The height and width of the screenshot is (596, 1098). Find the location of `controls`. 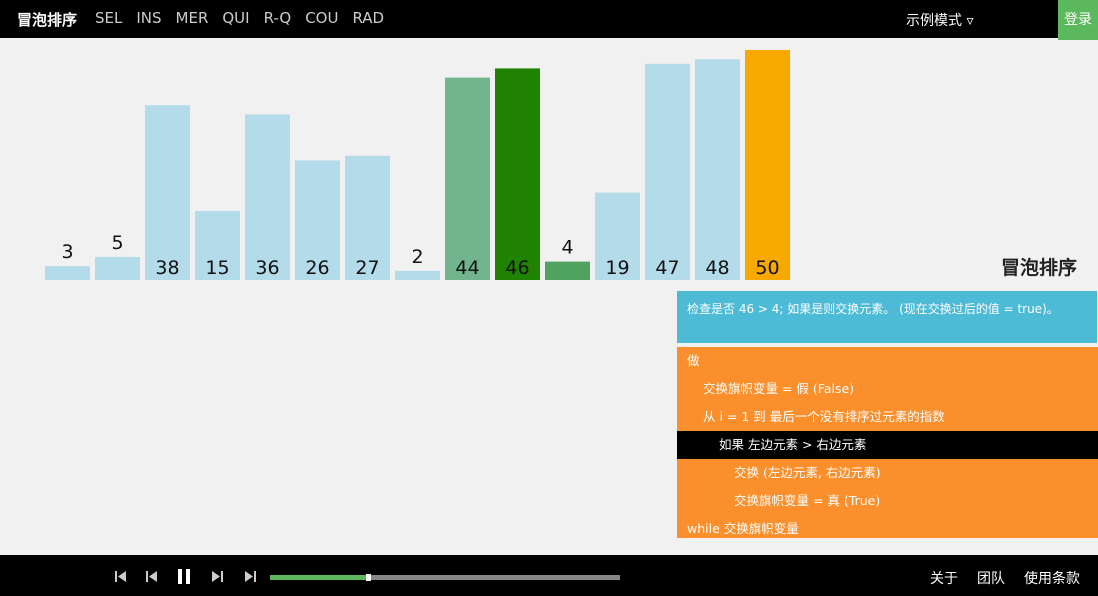

controls is located at coordinates (367, 576).